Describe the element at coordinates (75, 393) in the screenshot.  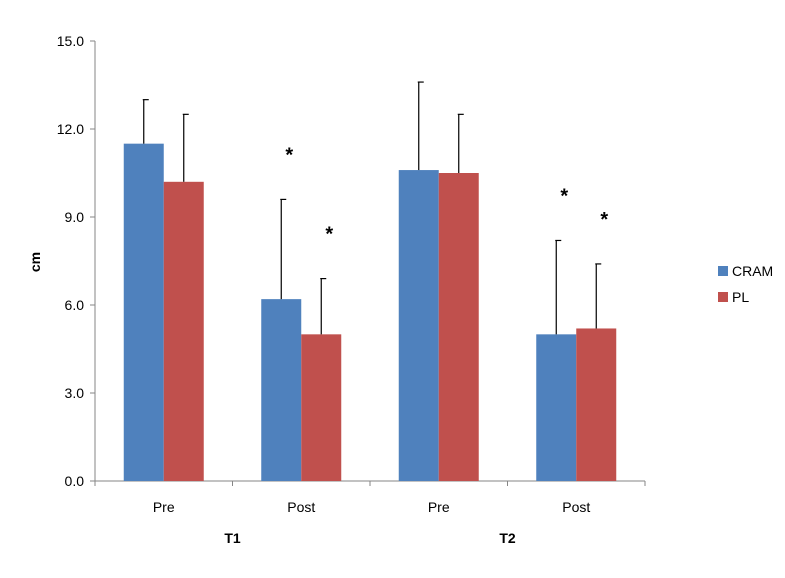
I see `y-tick-label: 3.0` at that location.